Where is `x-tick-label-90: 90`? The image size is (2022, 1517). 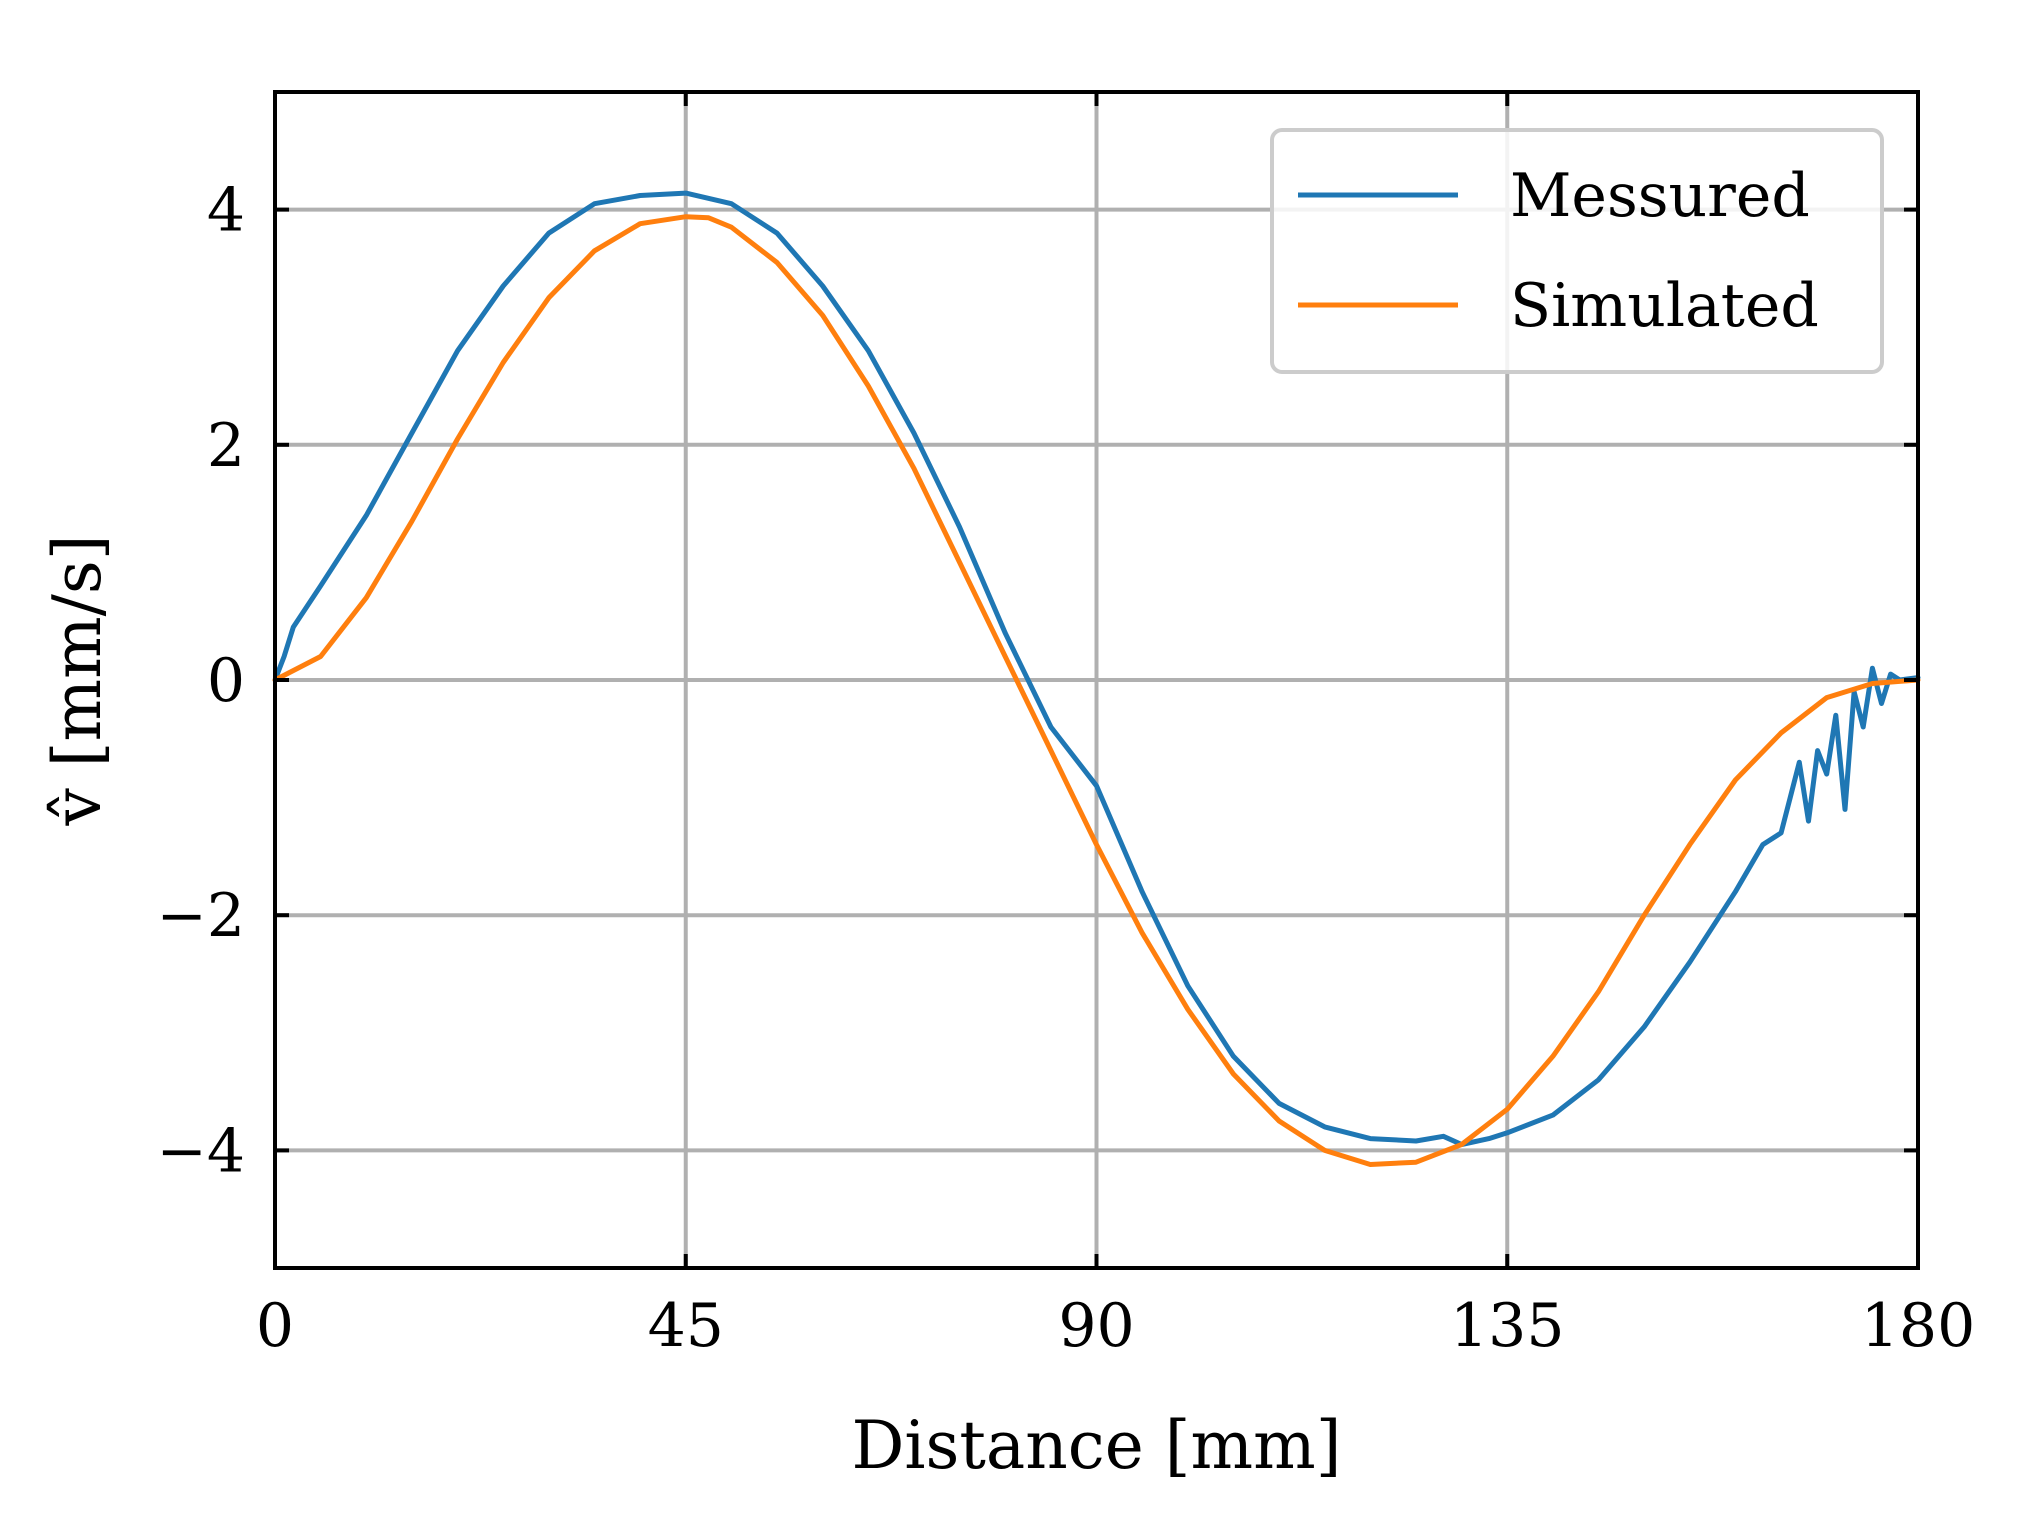 x-tick-label-90: 90 is located at coordinates (1096, 1326).